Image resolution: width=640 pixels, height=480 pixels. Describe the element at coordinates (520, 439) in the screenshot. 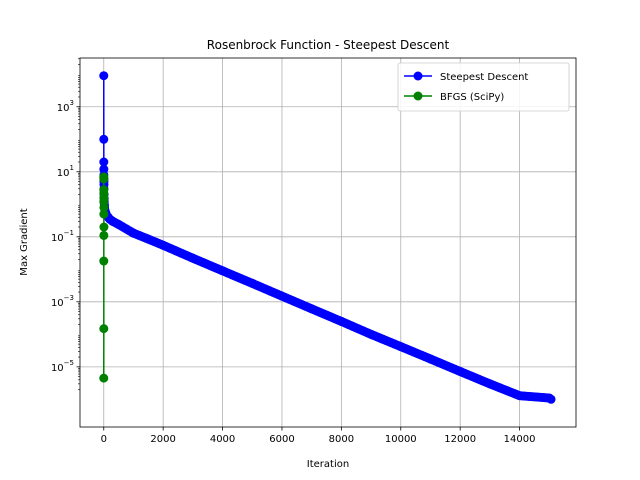

I see `x-tick-label: 14000` at that location.